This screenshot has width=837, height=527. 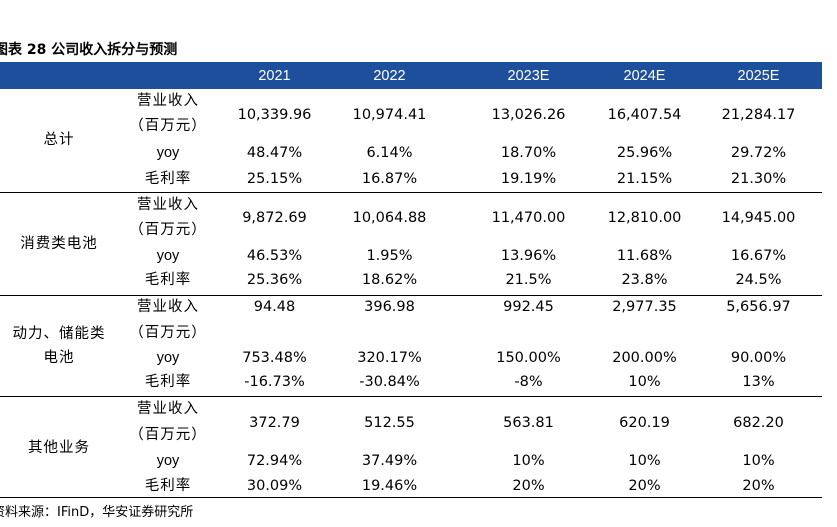 I want to click on revenue-cell: 10,064.88, so click(x=389, y=218).